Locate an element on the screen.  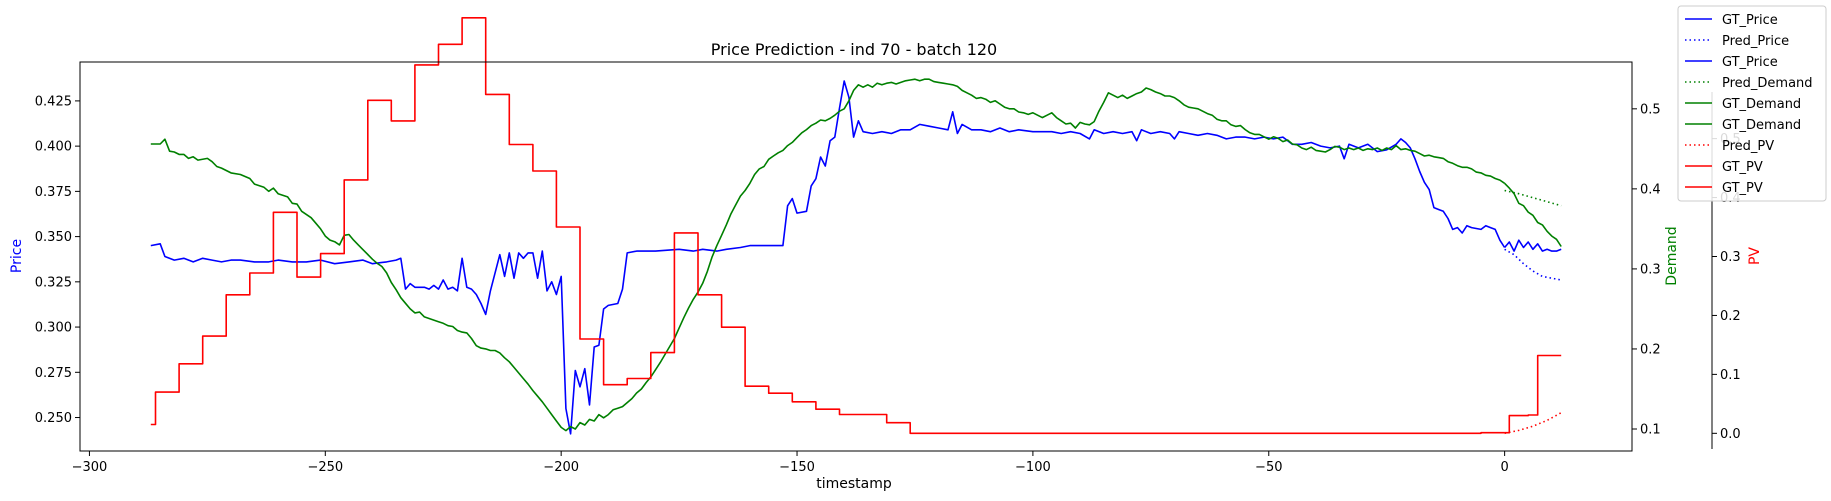
x-tick-label: −200 is located at coordinates (561, 467).